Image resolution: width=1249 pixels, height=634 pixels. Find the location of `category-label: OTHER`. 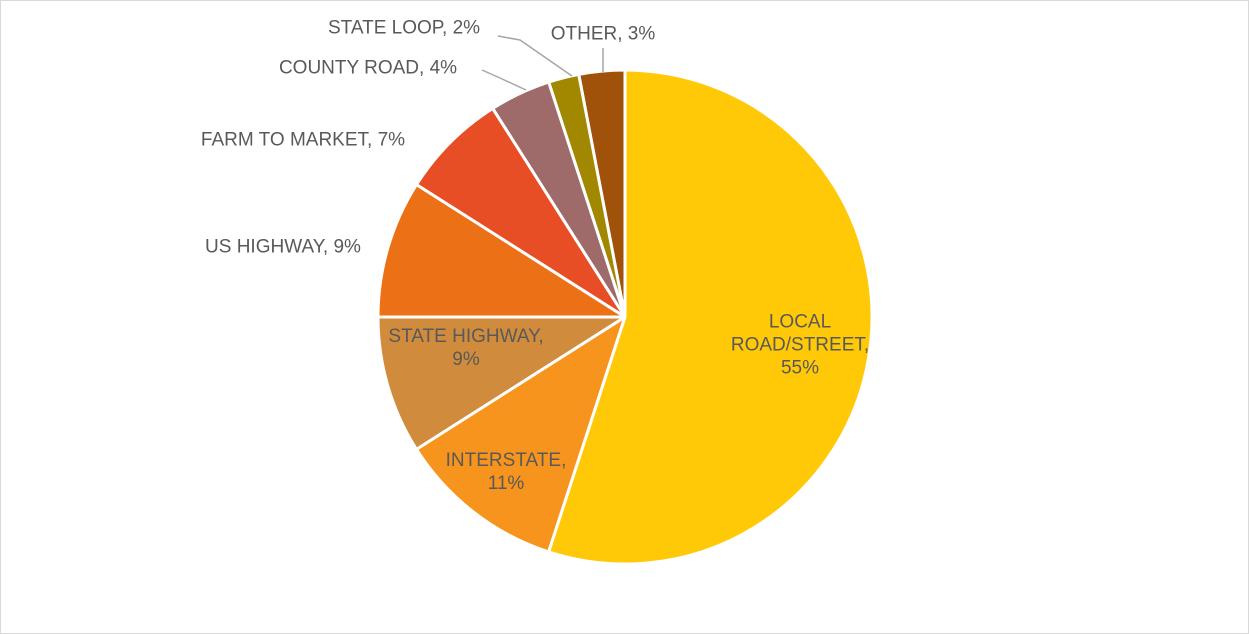

category-label: OTHER is located at coordinates (587, 34).